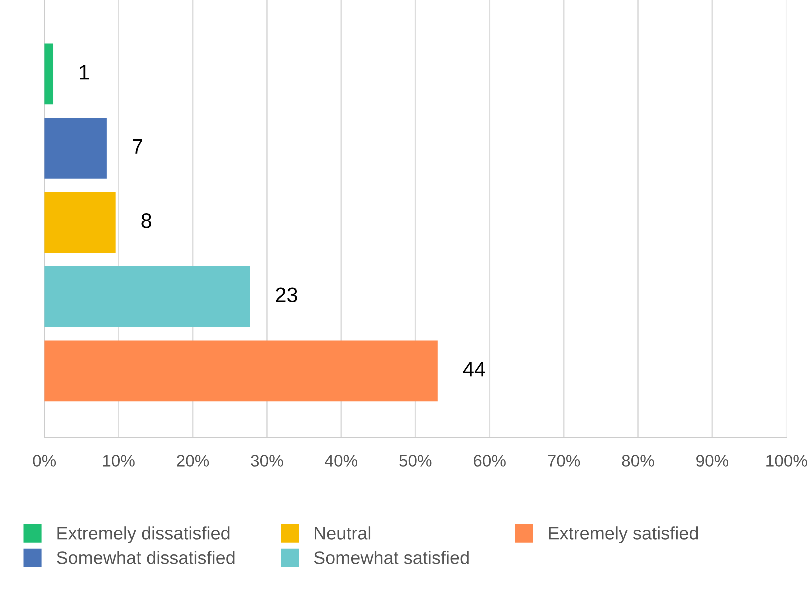 The height and width of the screenshot is (600, 811). What do you see at coordinates (341, 461) in the screenshot?
I see `x-tick-label: 40%` at bounding box center [341, 461].